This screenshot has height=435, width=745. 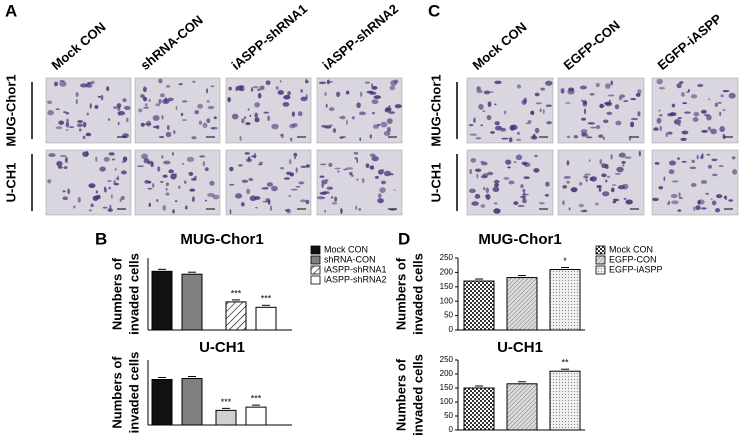 What do you see at coordinates (565, 363) in the screenshot?
I see `significance-label: **` at bounding box center [565, 363].